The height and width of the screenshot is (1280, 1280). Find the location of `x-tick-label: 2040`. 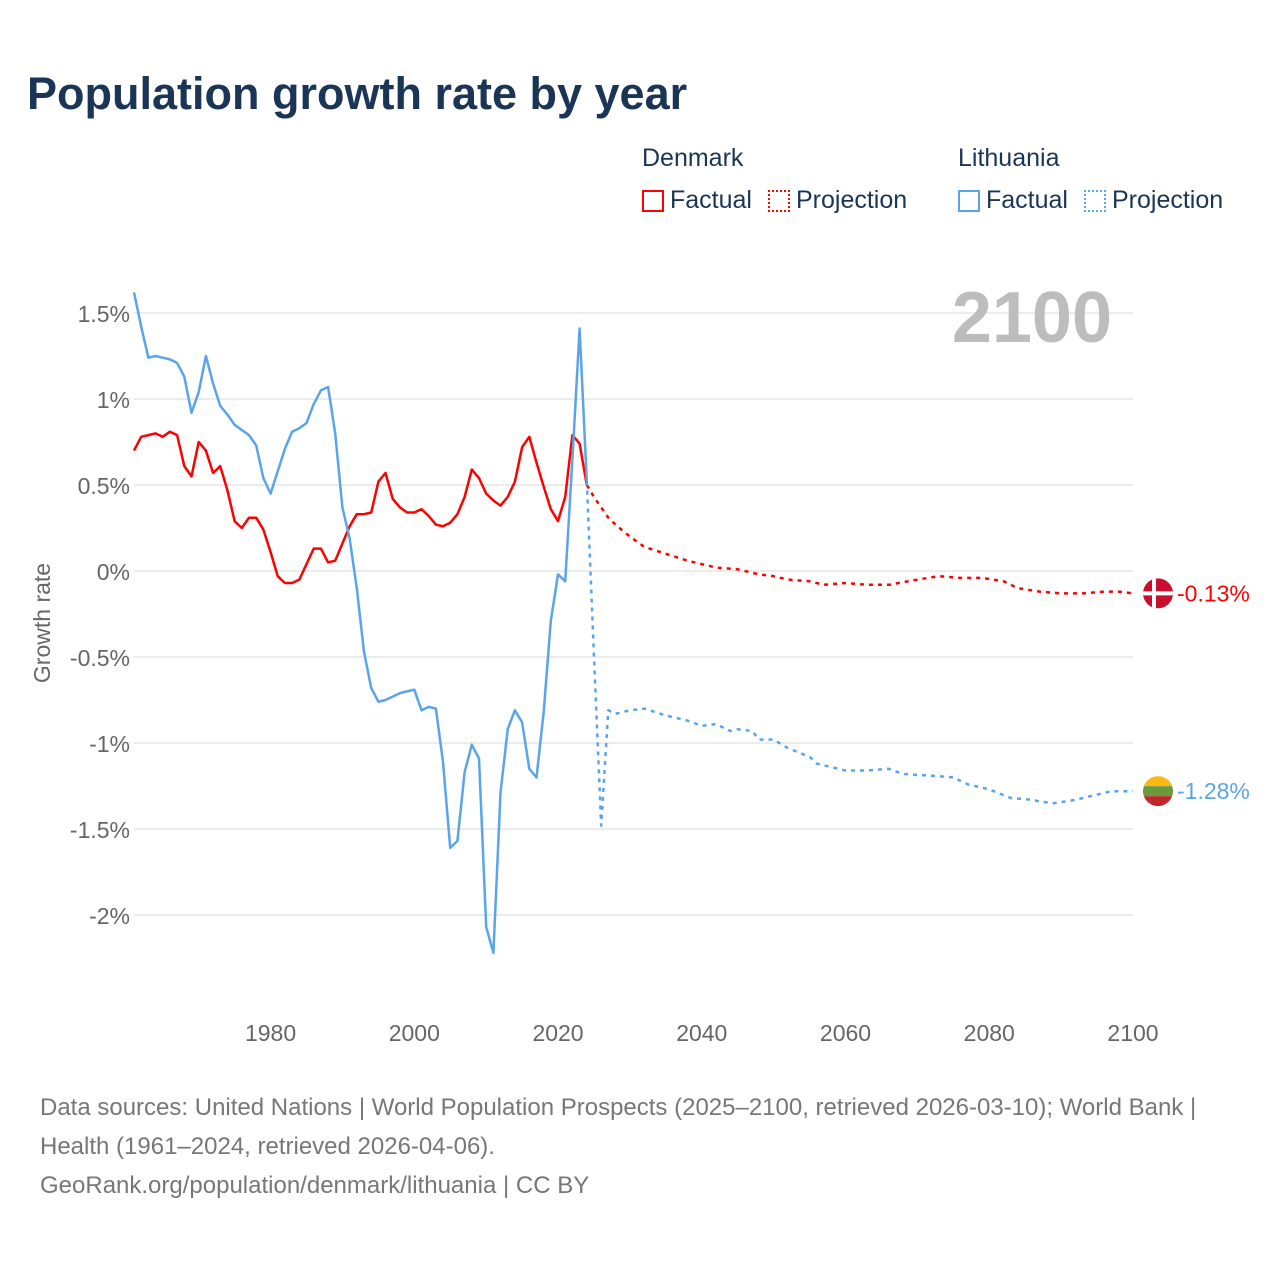

x-tick-label: 2040 is located at coordinates (701, 1033).